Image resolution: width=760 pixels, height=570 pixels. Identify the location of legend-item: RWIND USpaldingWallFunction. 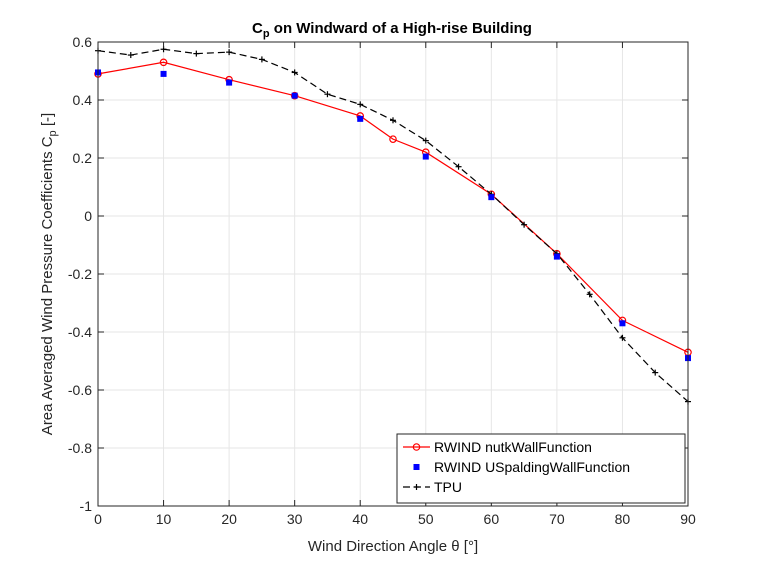
(521, 467).